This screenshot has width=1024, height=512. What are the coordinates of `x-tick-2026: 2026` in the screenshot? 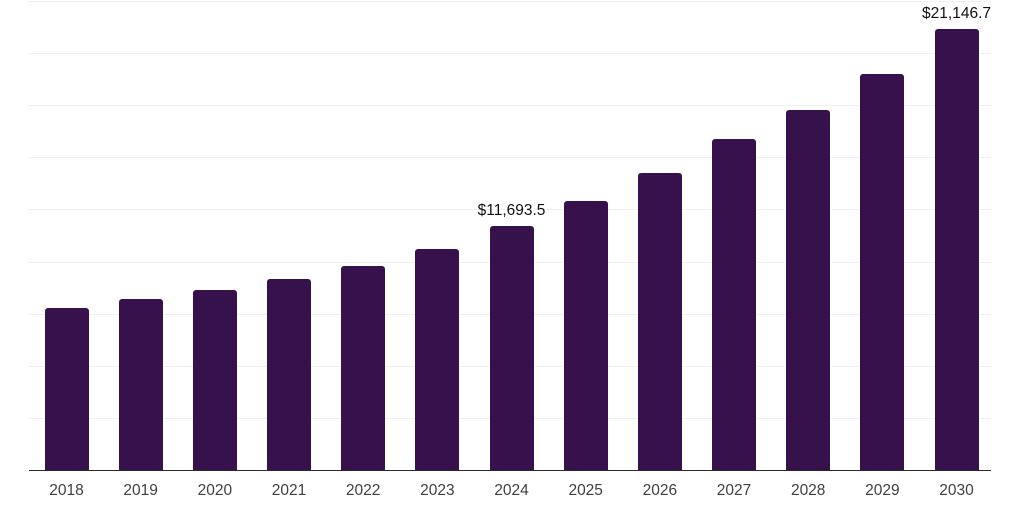 It's located at (660, 490).